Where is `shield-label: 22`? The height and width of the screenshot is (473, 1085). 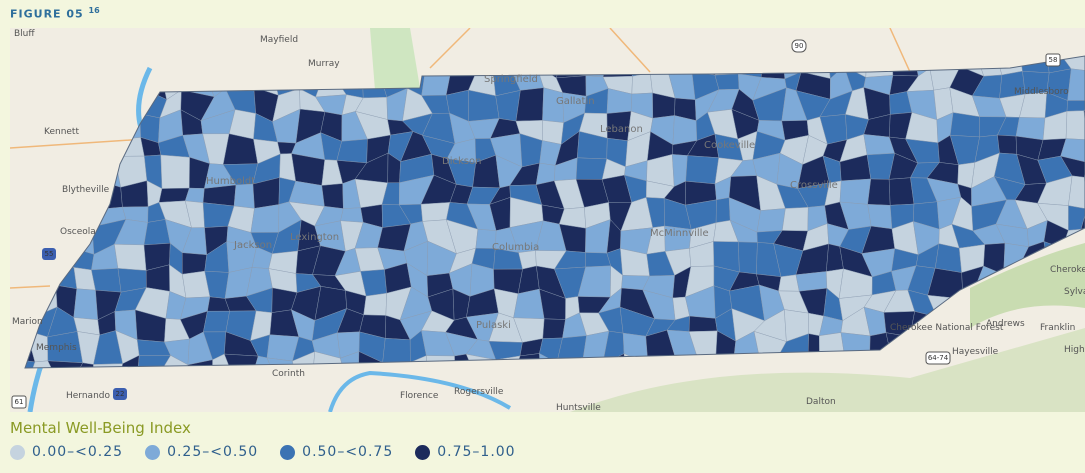 shield-label: 22 is located at coordinates (120, 394).